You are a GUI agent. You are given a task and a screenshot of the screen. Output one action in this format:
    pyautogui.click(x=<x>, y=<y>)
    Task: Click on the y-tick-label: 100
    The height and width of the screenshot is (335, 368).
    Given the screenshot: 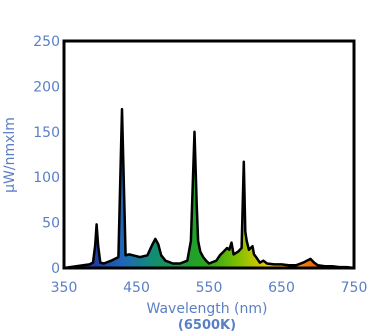 What is the action you would take?
    pyautogui.click(x=46, y=178)
    